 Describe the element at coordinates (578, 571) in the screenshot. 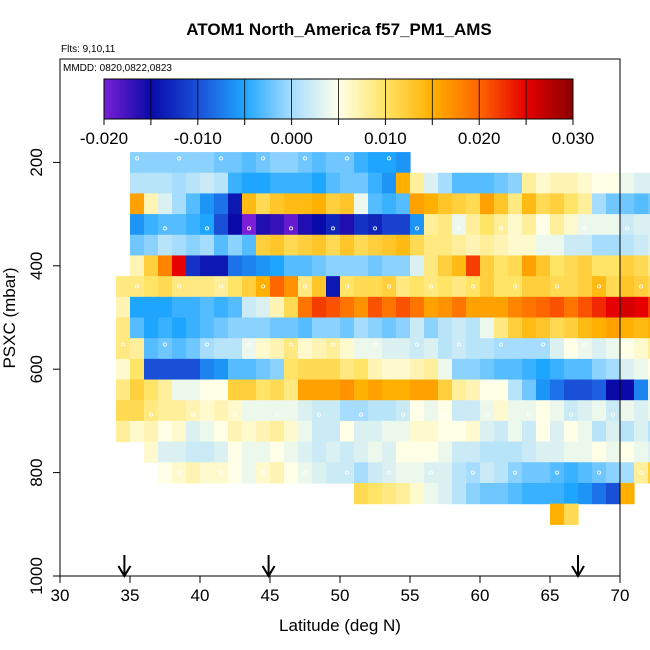

I see `arrow-head` at that location.